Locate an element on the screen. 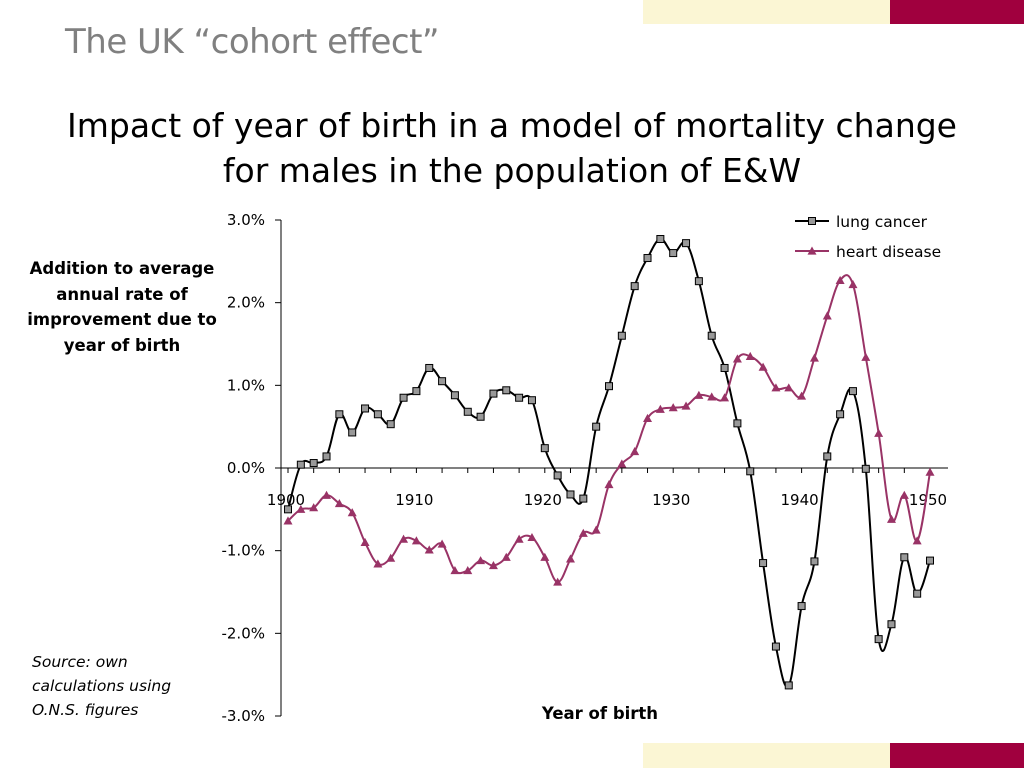 Image resolution: width=1024 pixels, height=768 pixels. y-tick-label: 1.0% is located at coordinates (246, 385).